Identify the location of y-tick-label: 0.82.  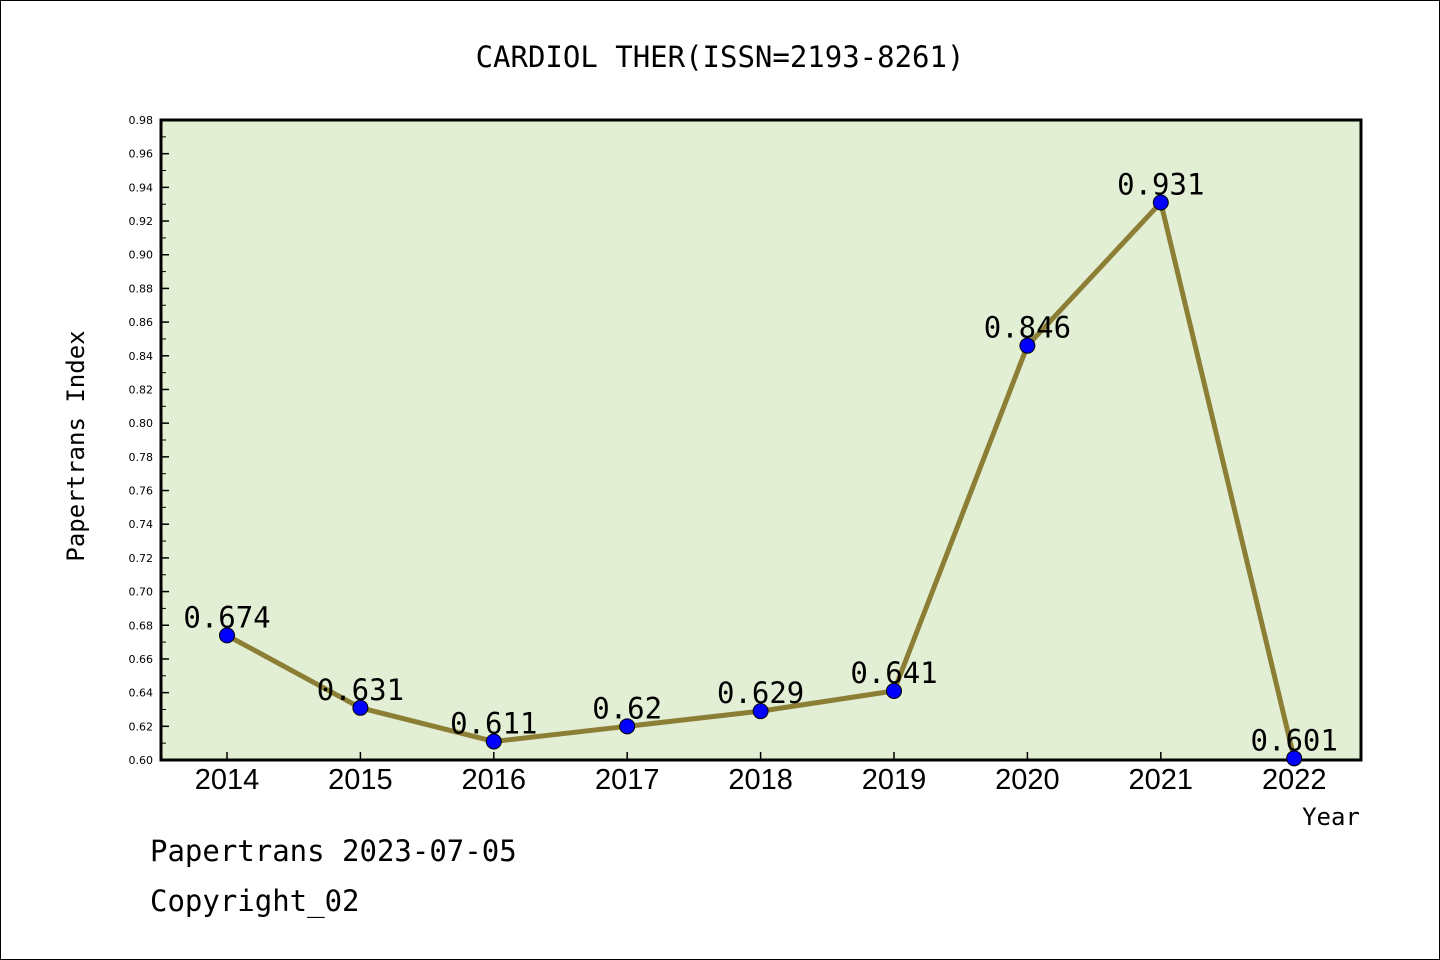
(141, 389).